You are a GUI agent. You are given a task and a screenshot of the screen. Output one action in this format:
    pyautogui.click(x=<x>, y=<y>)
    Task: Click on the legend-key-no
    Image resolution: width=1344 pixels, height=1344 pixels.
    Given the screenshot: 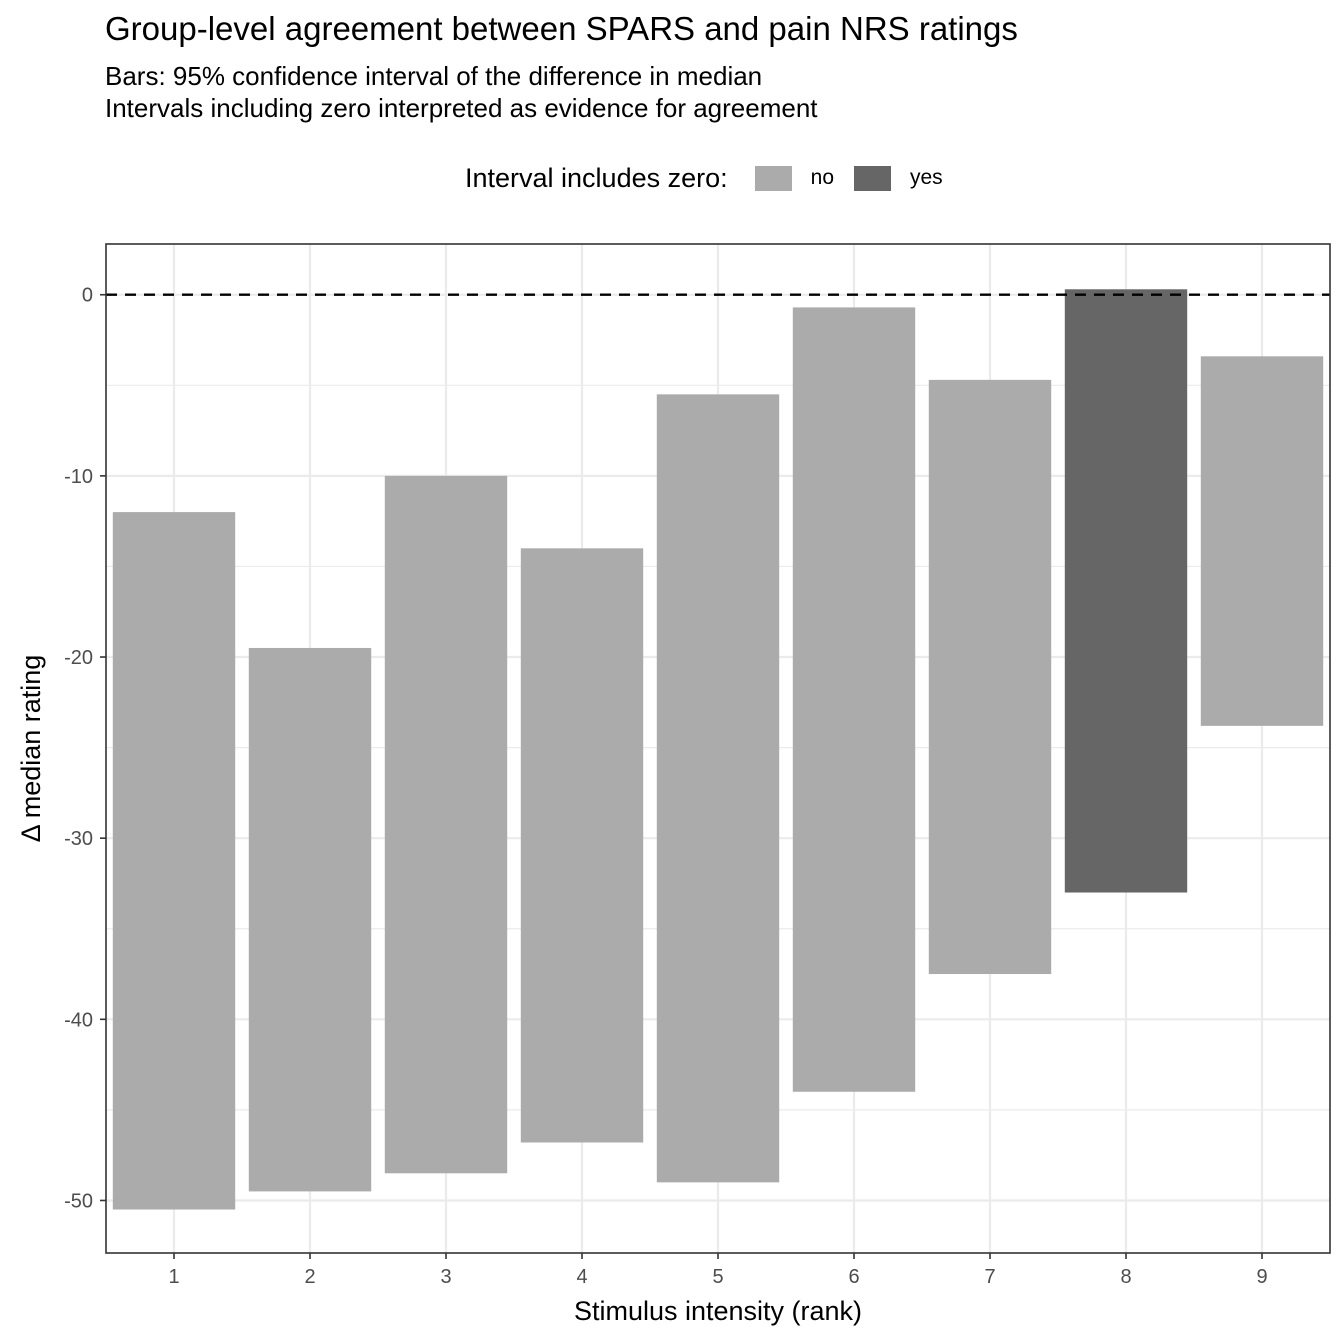 What is the action you would take?
    pyautogui.click(x=773, y=178)
    